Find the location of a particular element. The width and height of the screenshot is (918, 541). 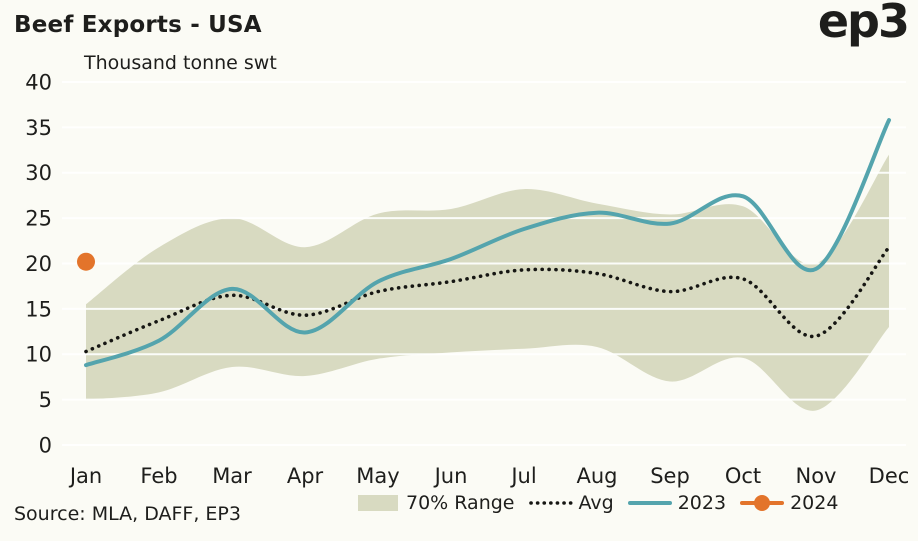

x-tick-label: Mar is located at coordinates (232, 476).